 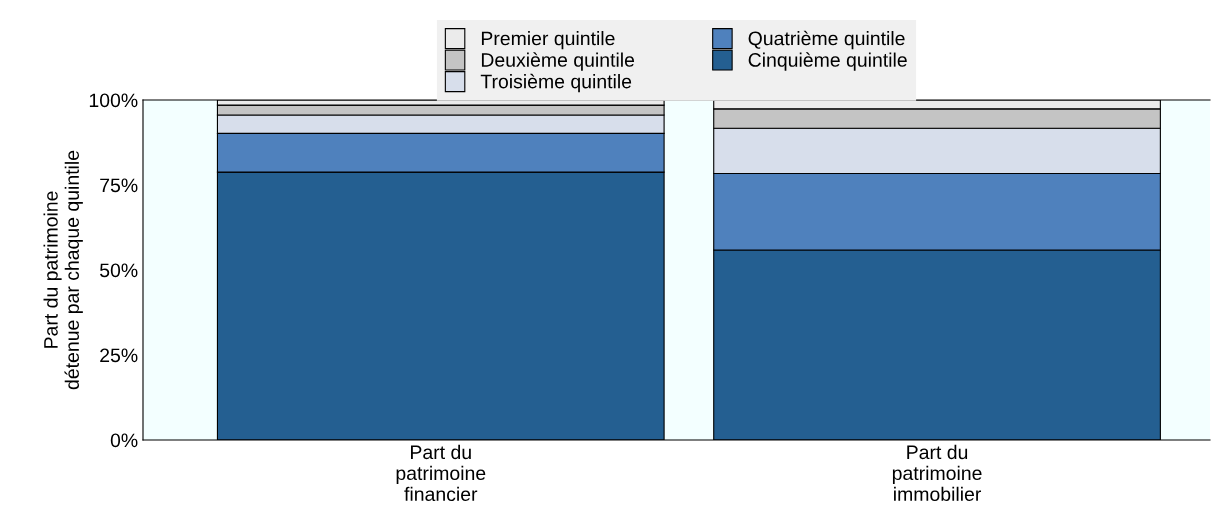 What do you see at coordinates (124, 440) in the screenshot?
I see `y-tick-label: 0%` at bounding box center [124, 440].